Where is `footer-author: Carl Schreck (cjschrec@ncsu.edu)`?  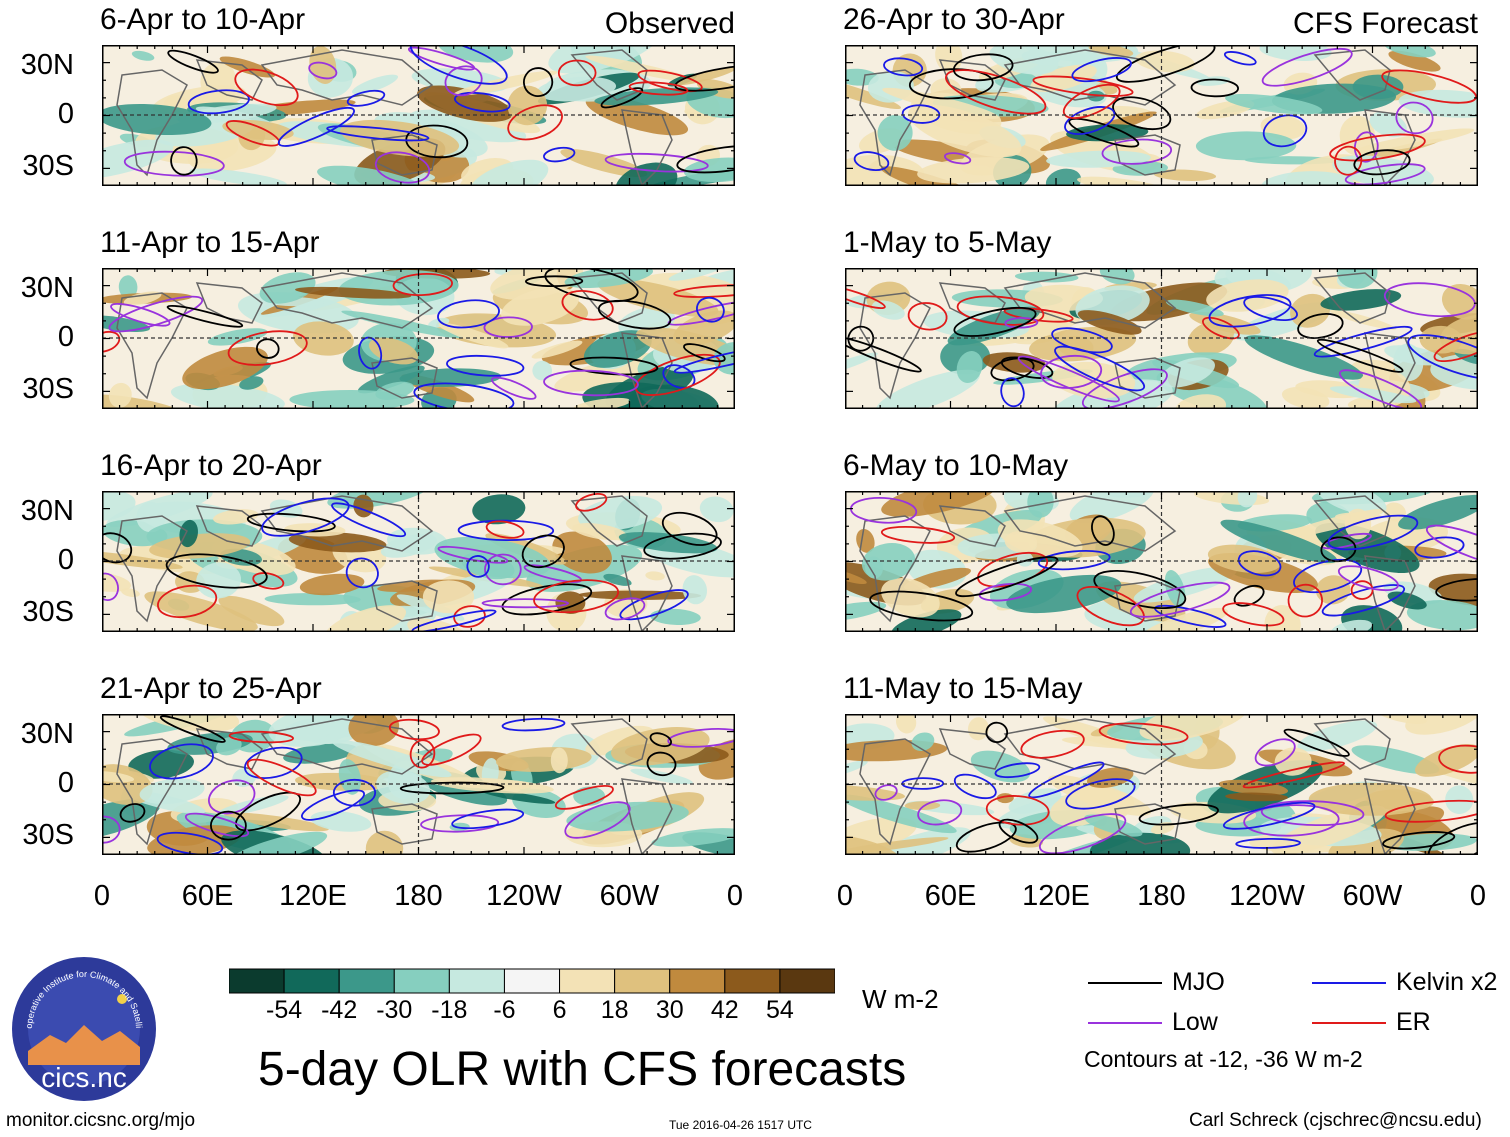
footer-author: Carl Schreck (cjschrec@ncsu.edu) is located at coordinates (1335, 1120).